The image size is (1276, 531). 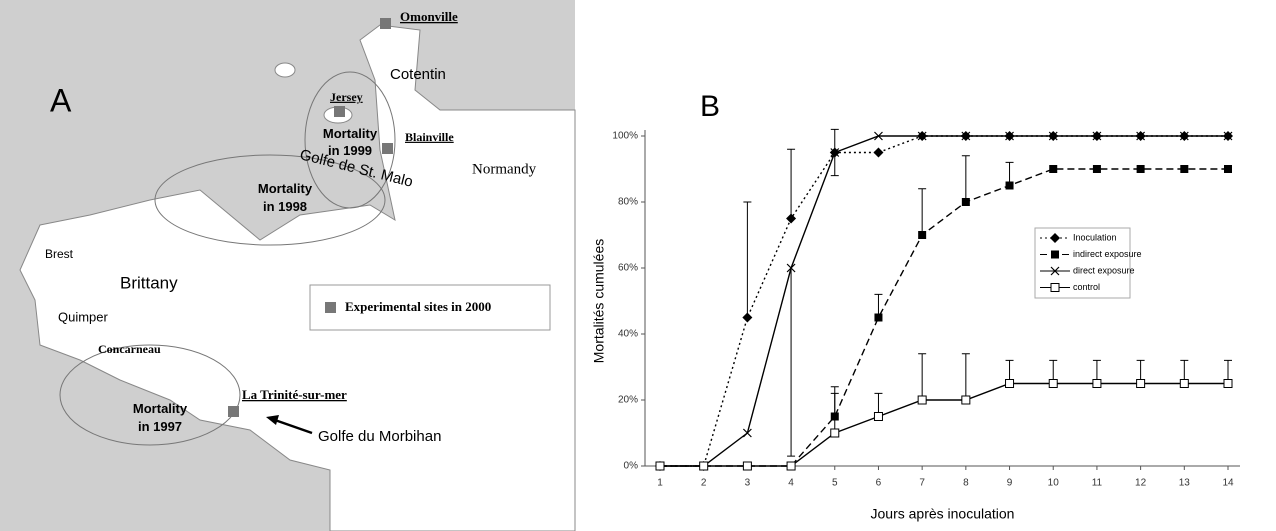 What do you see at coordinates (922, 483) in the screenshot?
I see `x-tick-label: 7` at bounding box center [922, 483].